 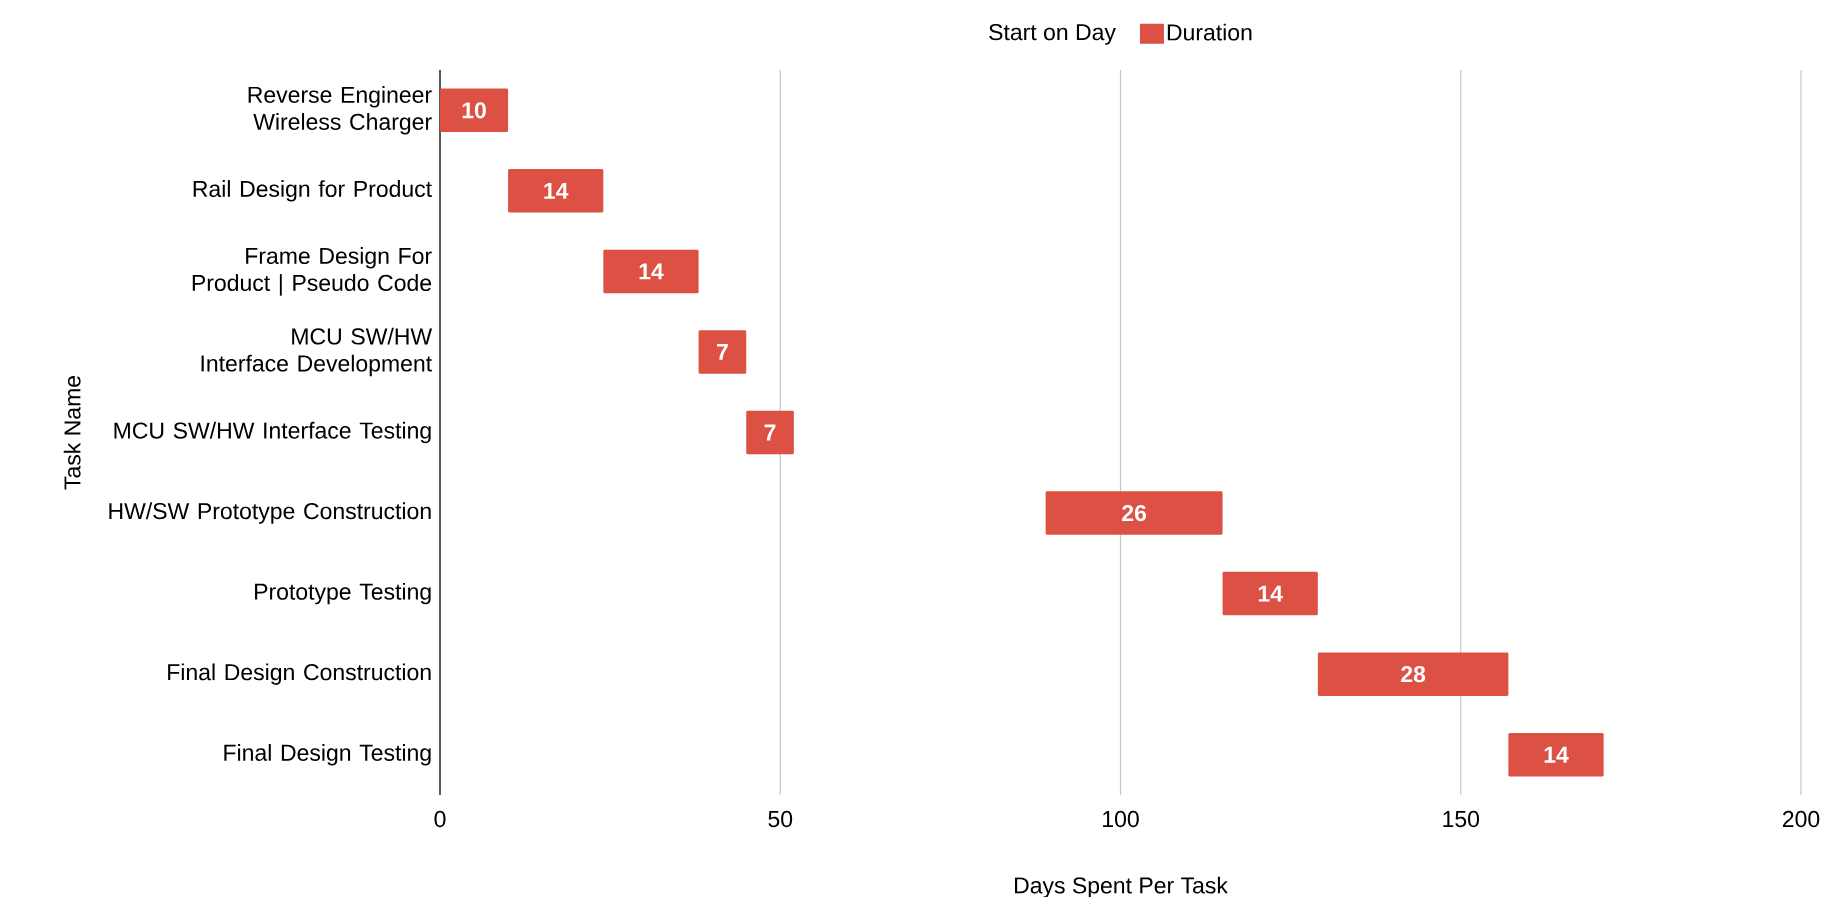 What do you see at coordinates (317, 352) in the screenshot?
I see `y-tick-label: MCU SW/HW Interface Development` at bounding box center [317, 352].